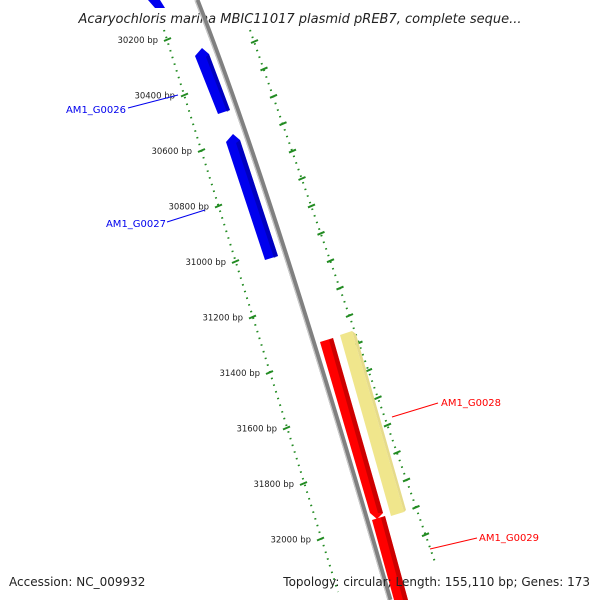 This screenshot has height=600, width=600. What do you see at coordinates (390, 558) in the screenshot?
I see `gene-am1-g0029` at bounding box center [390, 558].